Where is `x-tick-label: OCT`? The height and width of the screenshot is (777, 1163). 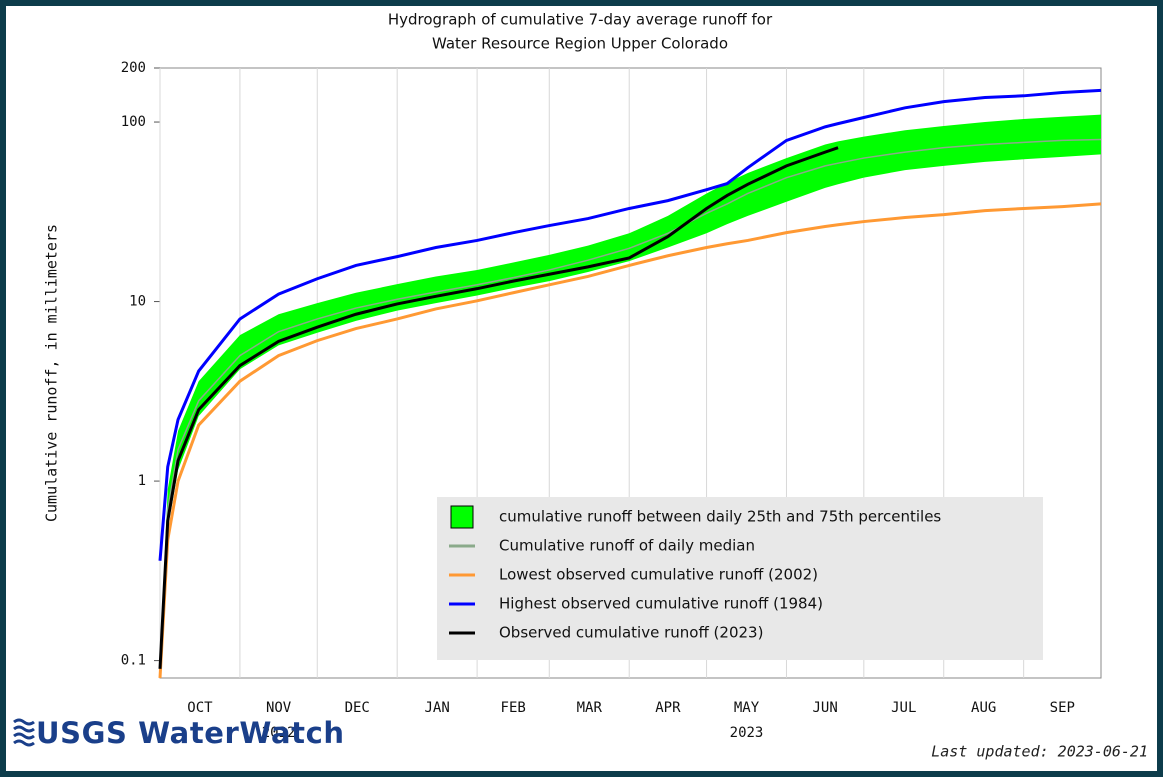
x-tick-label: OCT is located at coordinates (200, 708).